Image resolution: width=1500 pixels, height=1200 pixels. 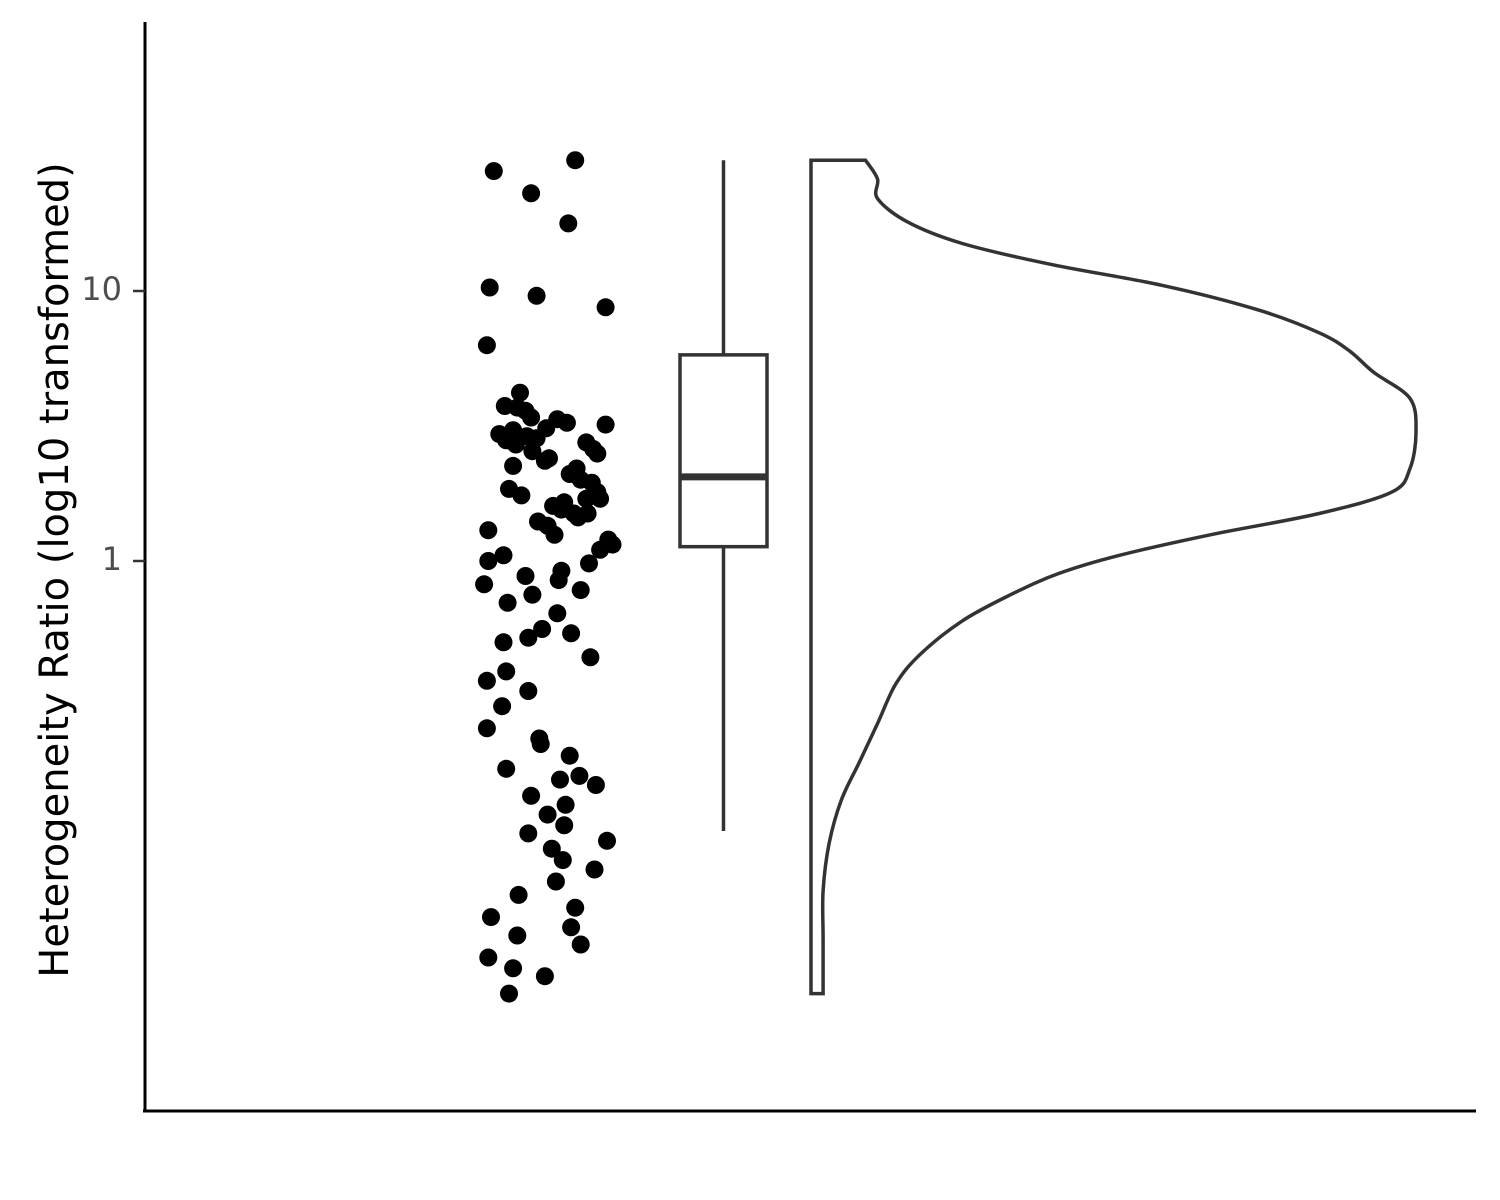 I want to click on y-axis-title: Heterogeneity Ratio (log10 transformed), so click(x=55, y=569).